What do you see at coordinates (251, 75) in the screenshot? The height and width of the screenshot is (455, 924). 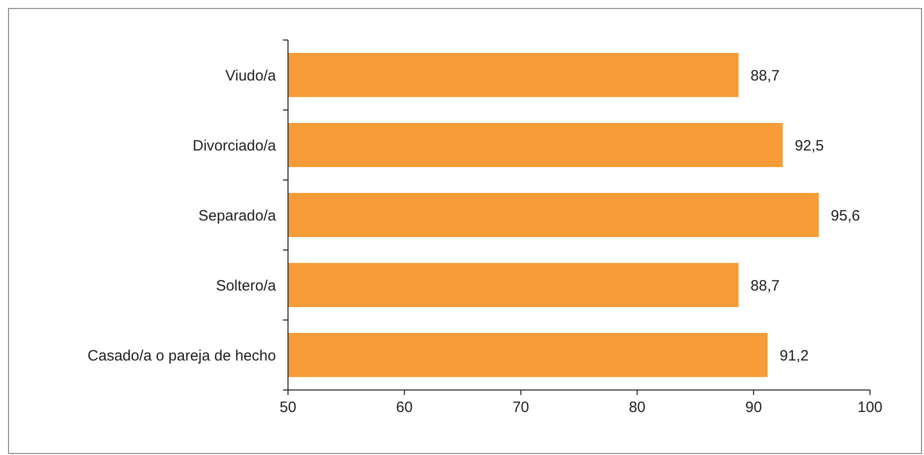 I see `y-tick-label: Viudo/a` at bounding box center [251, 75].